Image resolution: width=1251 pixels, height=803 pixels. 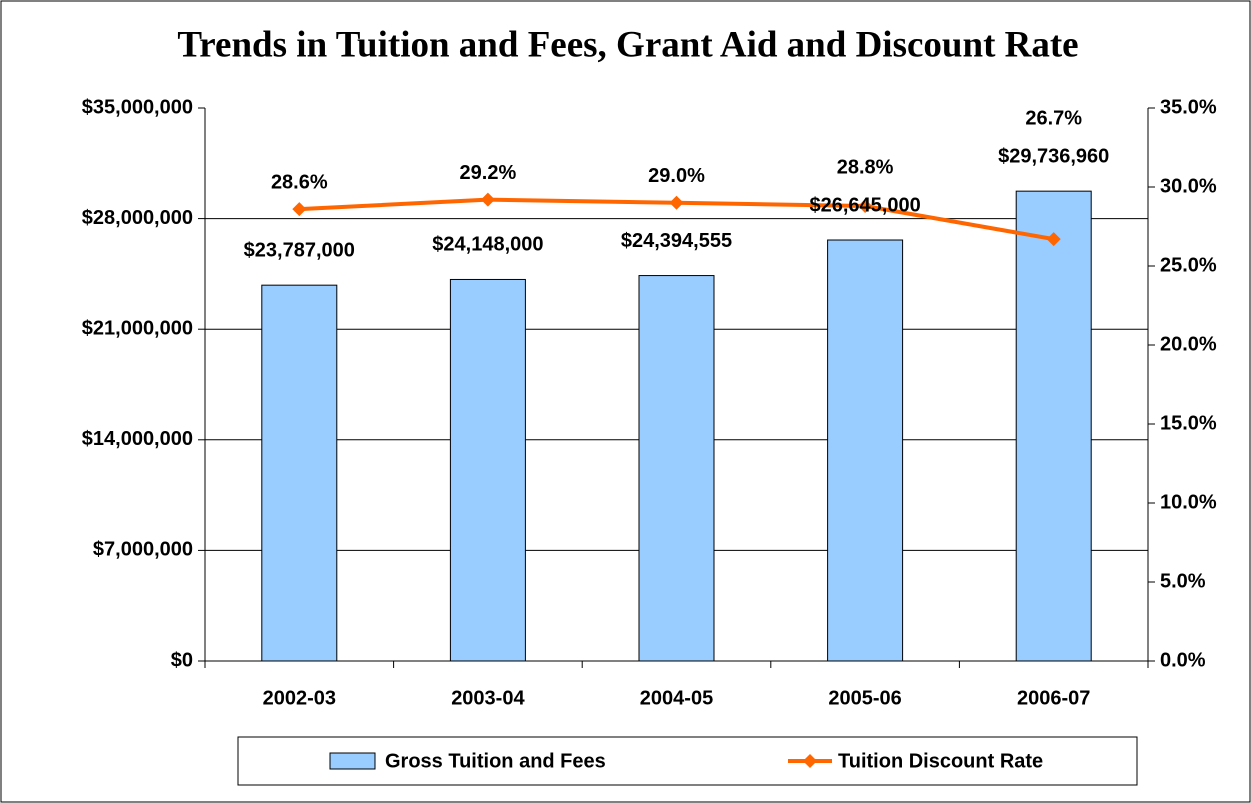 What do you see at coordinates (864, 698) in the screenshot?
I see `x-tick-label: 2005-06` at bounding box center [864, 698].